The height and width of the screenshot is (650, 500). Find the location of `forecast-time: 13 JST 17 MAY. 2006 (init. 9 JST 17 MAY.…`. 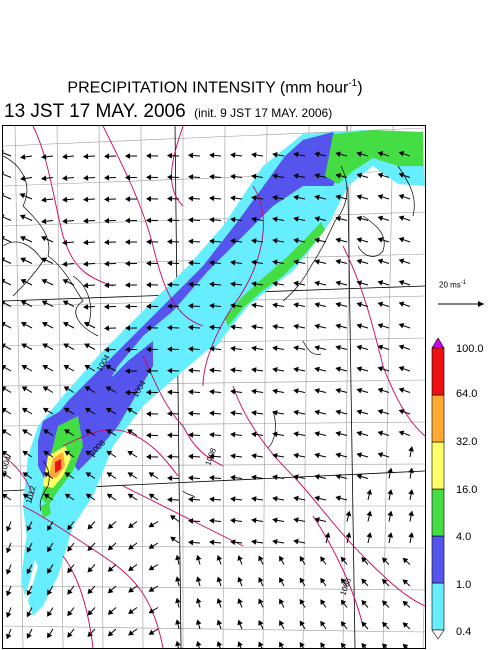

forecast-time: 13 JST 17 MAY. 2006 (init. 9 JST 17 MAY.… is located at coordinates (168, 112).